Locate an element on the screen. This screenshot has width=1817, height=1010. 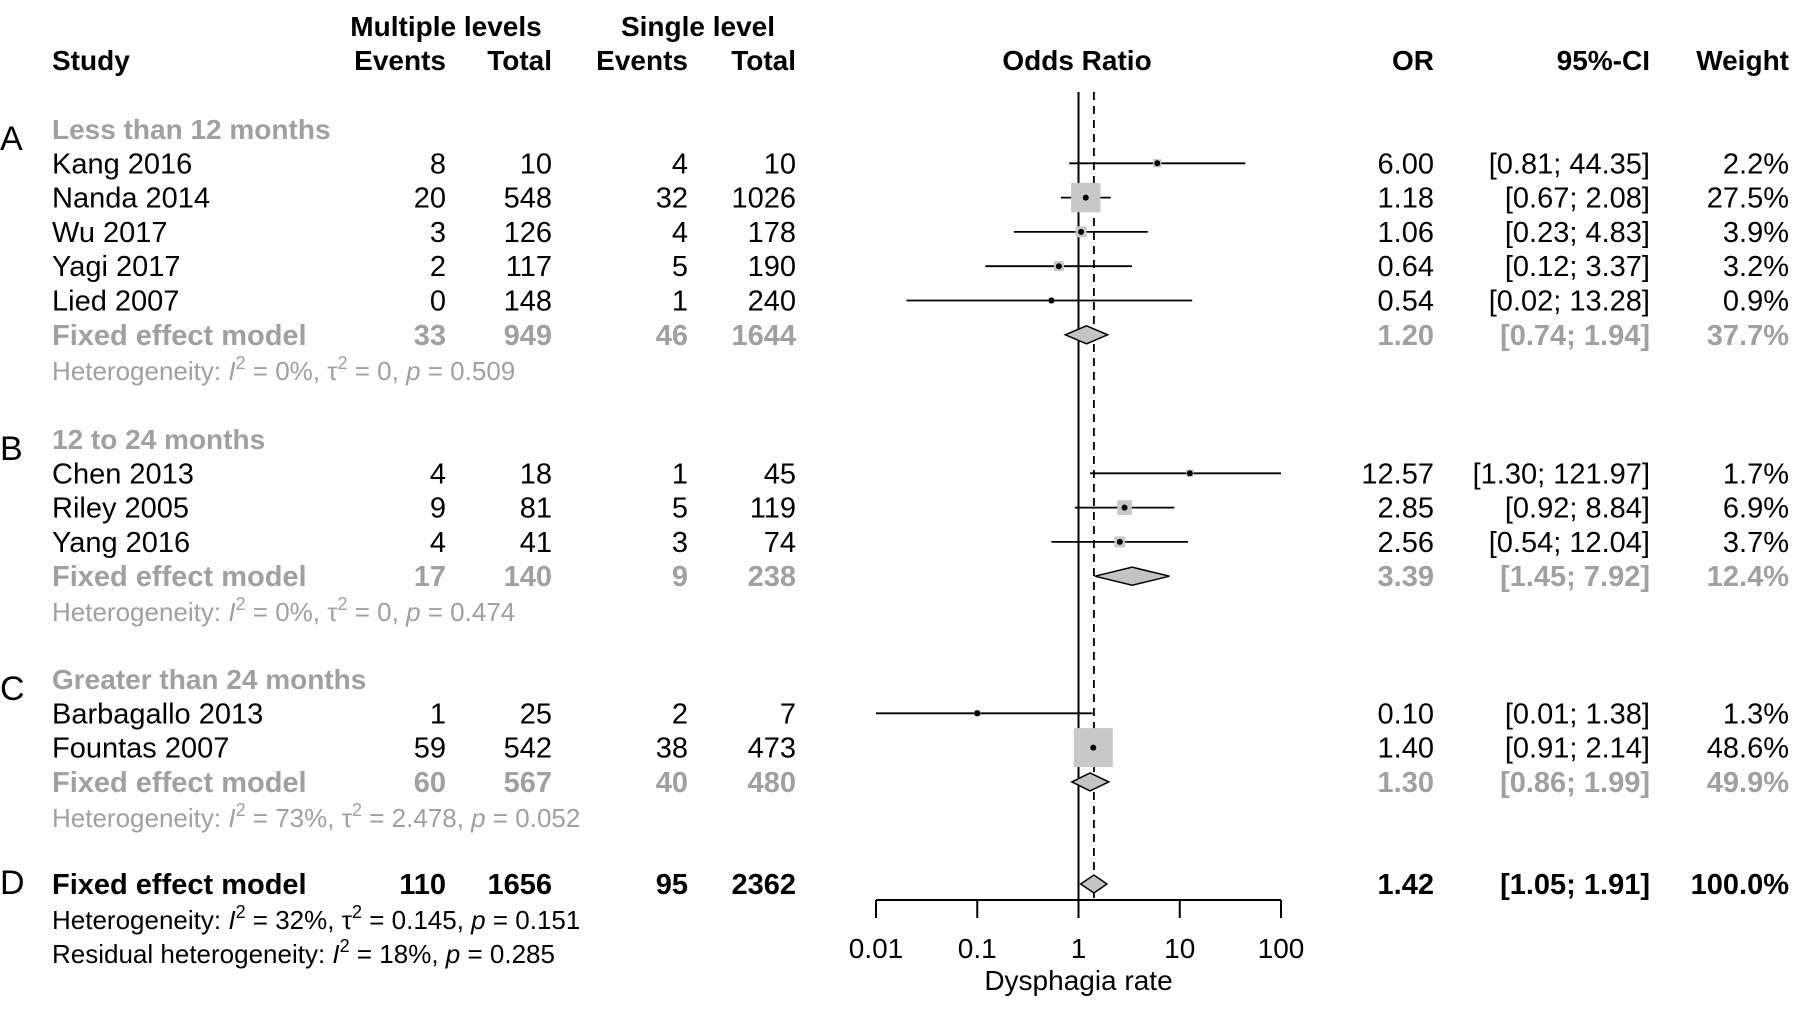
subgroup-b-summary-weight: 12.4% is located at coordinates (1748, 577).